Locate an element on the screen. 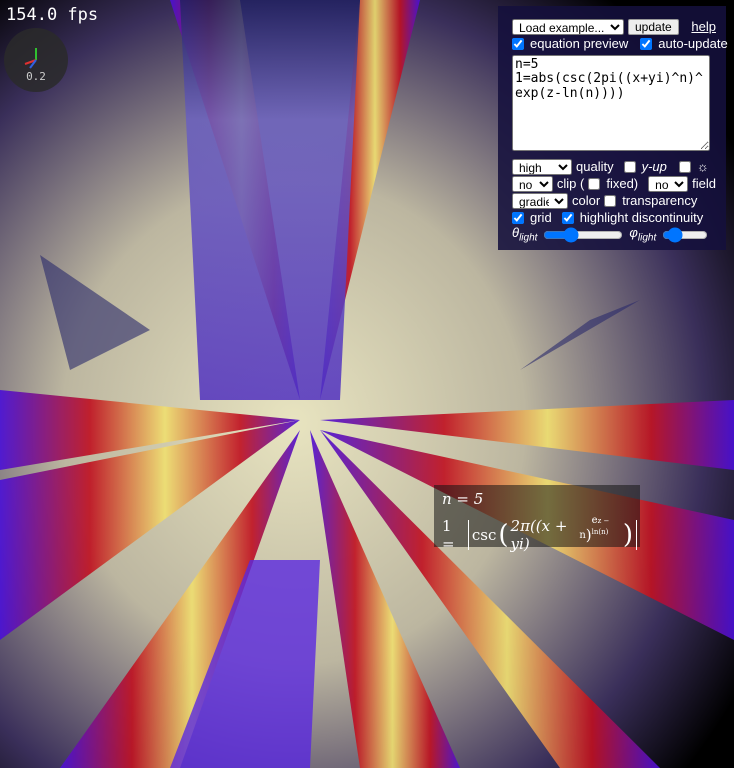 The width and height of the screenshot is (734, 768). fps-counter: 154.0 fps is located at coordinates (52, 15).